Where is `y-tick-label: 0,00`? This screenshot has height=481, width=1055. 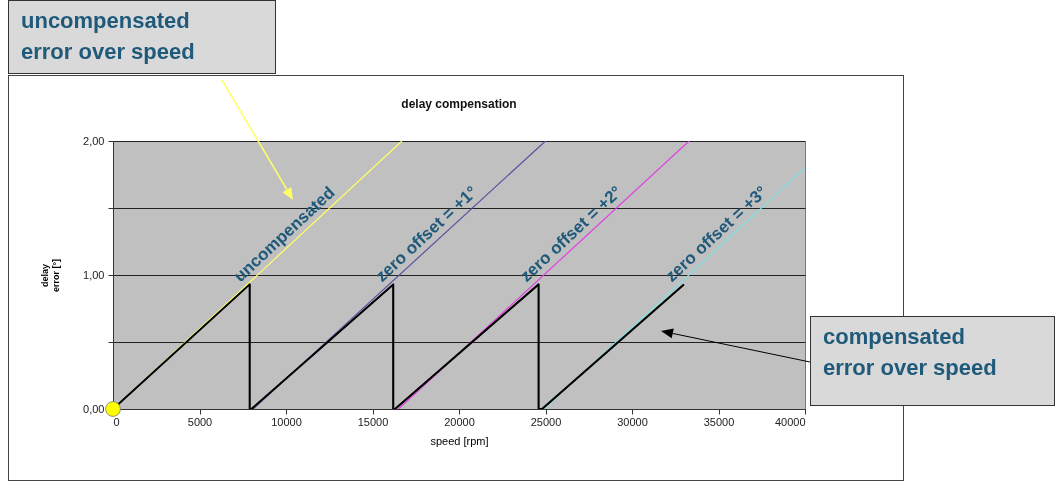
y-tick-label: 0,00 is located at coordinates (94, 408).